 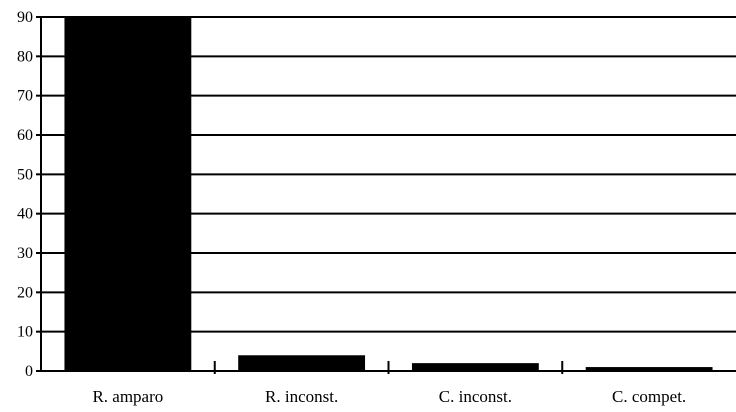 What do you see at coordinates (301, 396) in the screenshot?
I see `x-tick-label-2: R. inconst.` at bounding box center [301, 396].